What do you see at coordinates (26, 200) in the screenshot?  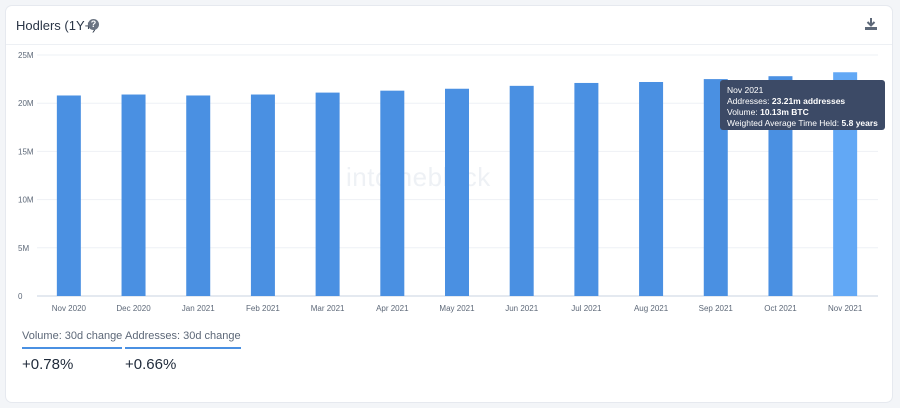 I see `y-tick-label: 10M` at bounding box center [26, 200].